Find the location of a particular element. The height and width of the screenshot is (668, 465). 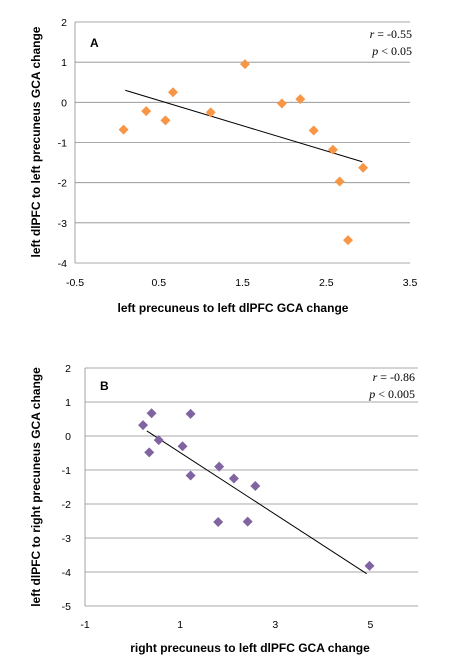

chart-a-y-tick-label: -1 is located at coordinates (62, 144).